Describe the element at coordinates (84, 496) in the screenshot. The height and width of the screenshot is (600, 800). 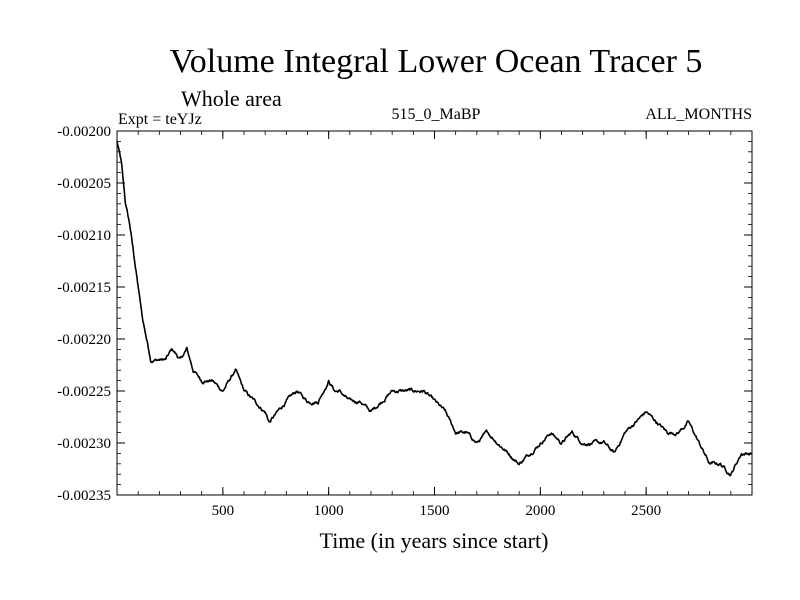
I see `y-tick-label: -0.00235` at that location.